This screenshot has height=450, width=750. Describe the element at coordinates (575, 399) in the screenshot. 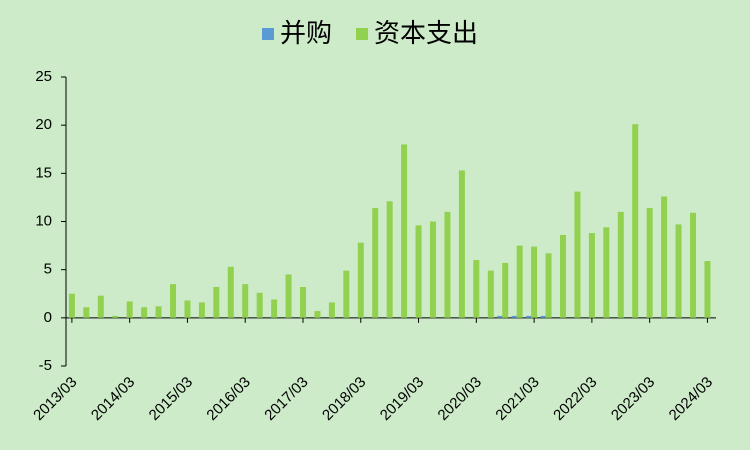

I see `x-tick-label: 2022/03` at that location.